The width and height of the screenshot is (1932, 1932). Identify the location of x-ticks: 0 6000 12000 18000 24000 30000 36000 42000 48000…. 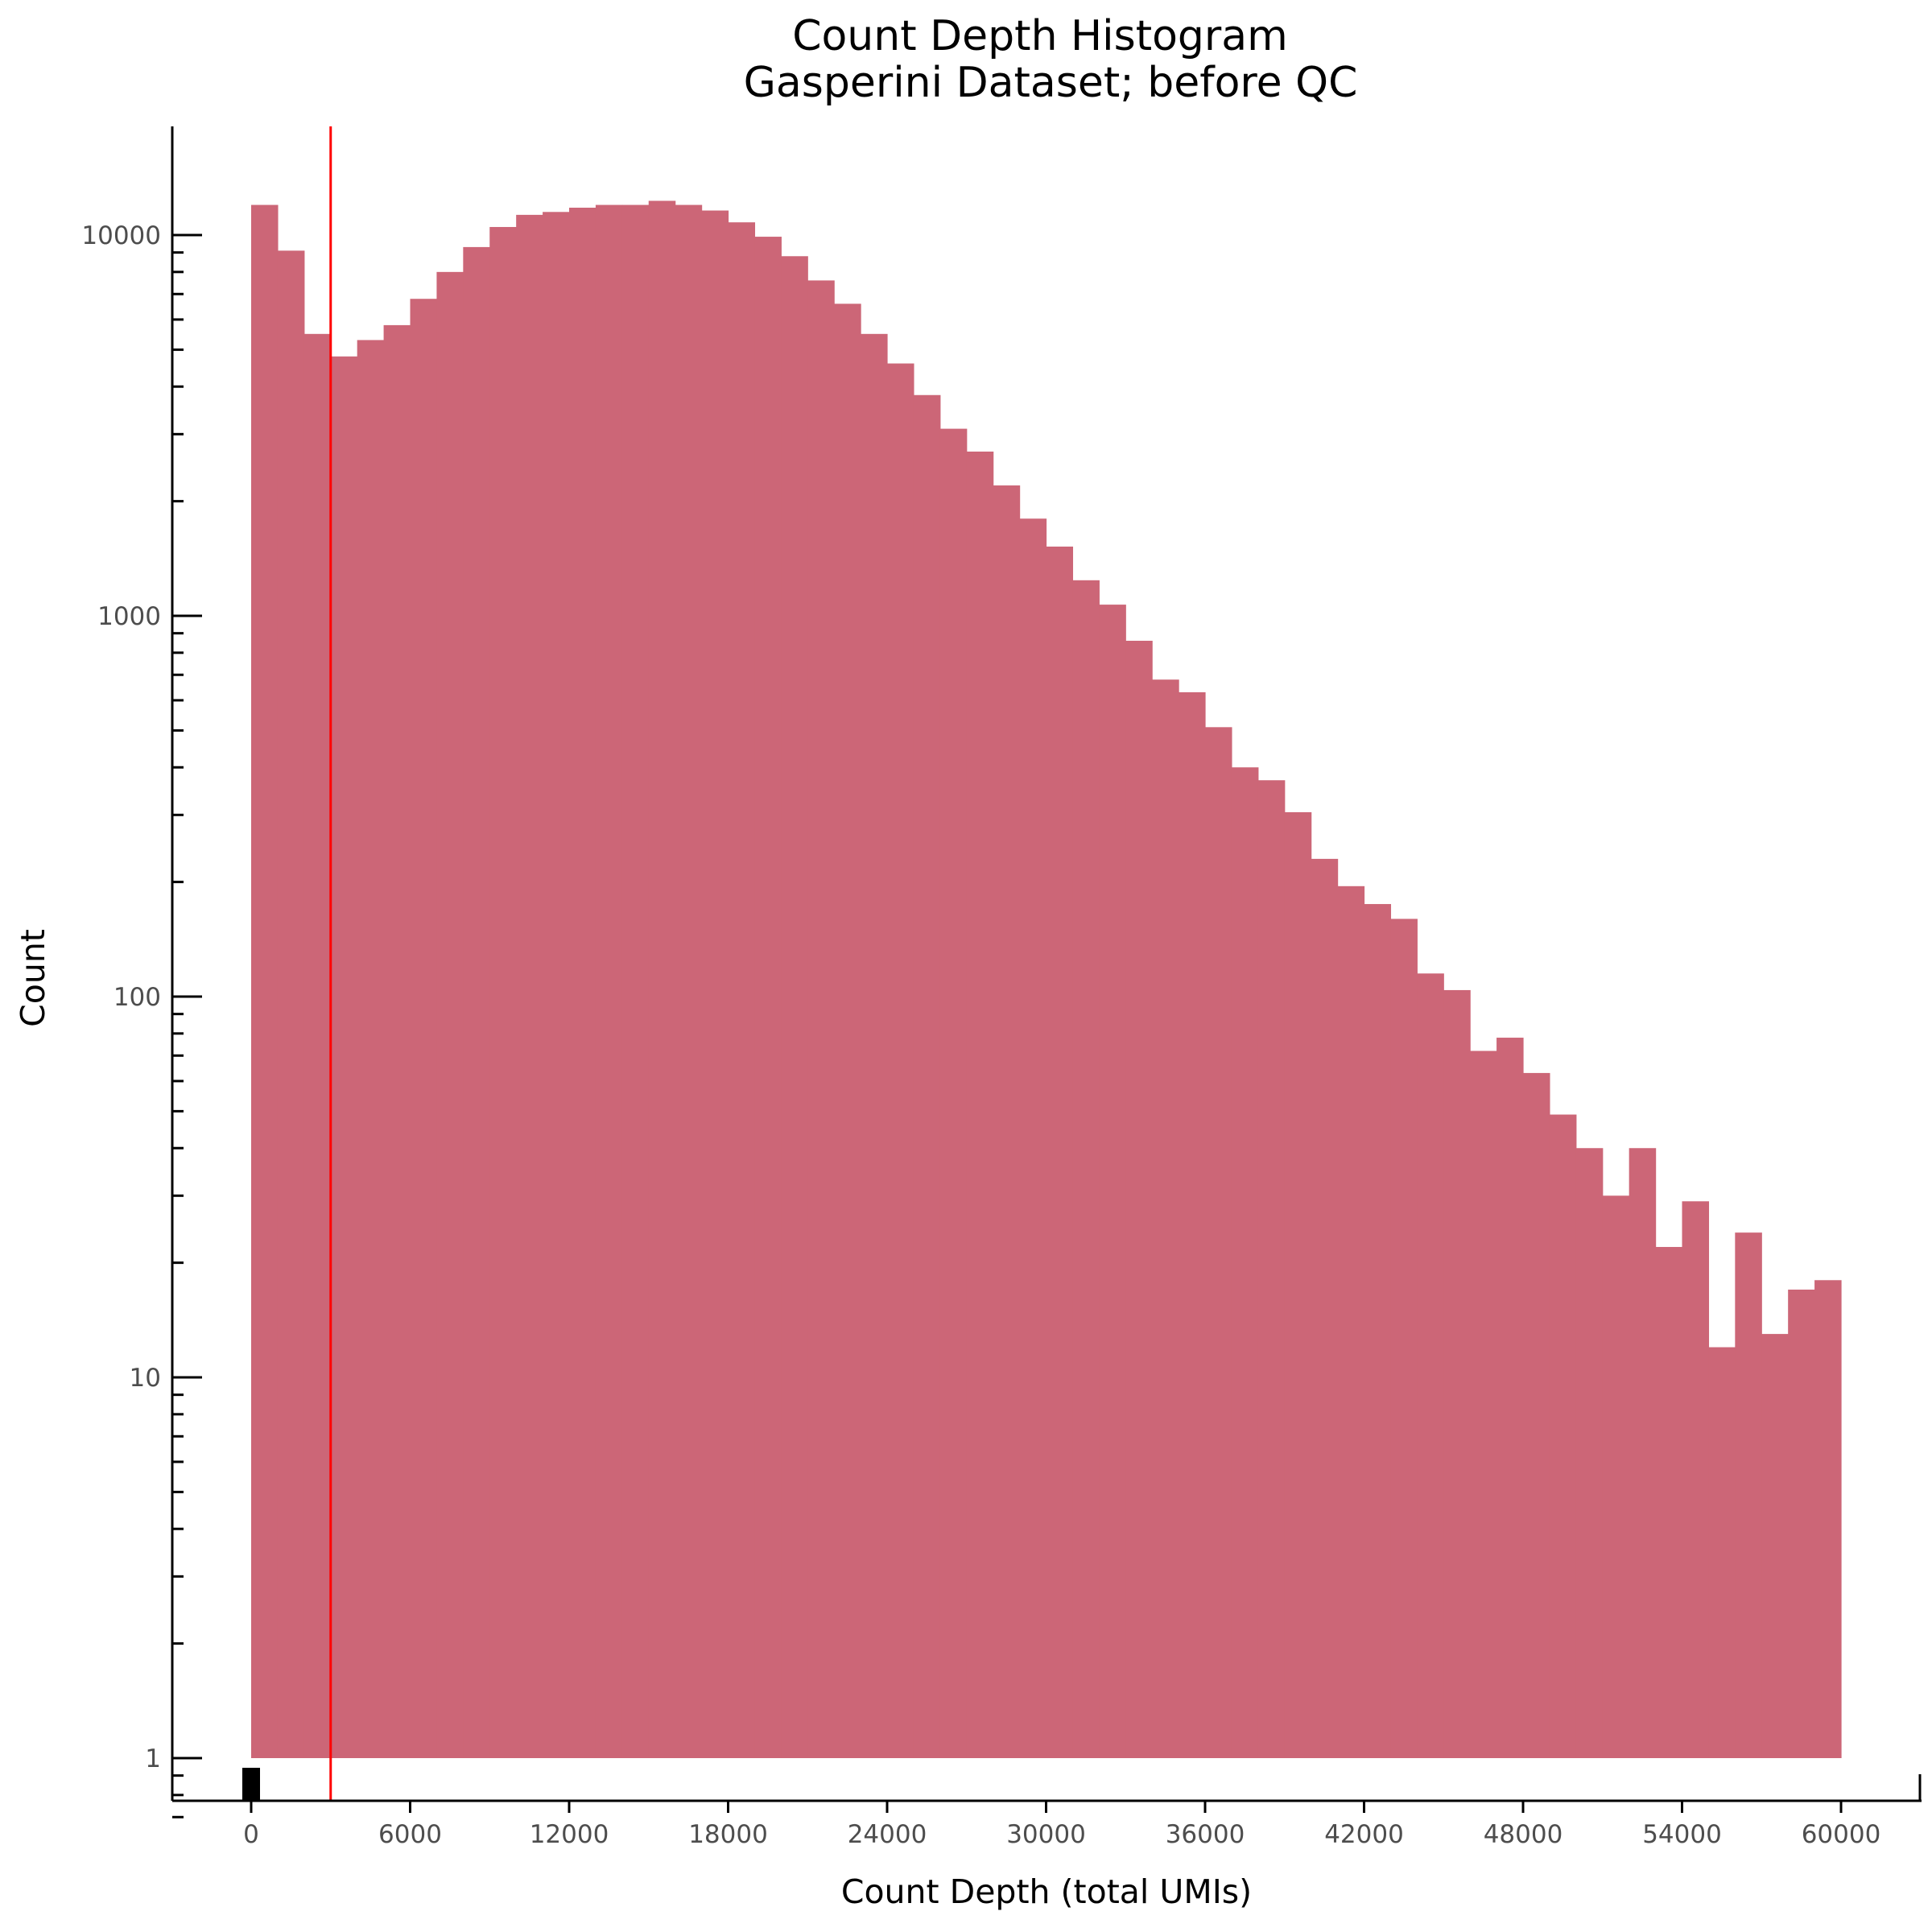
(1061, 1825).